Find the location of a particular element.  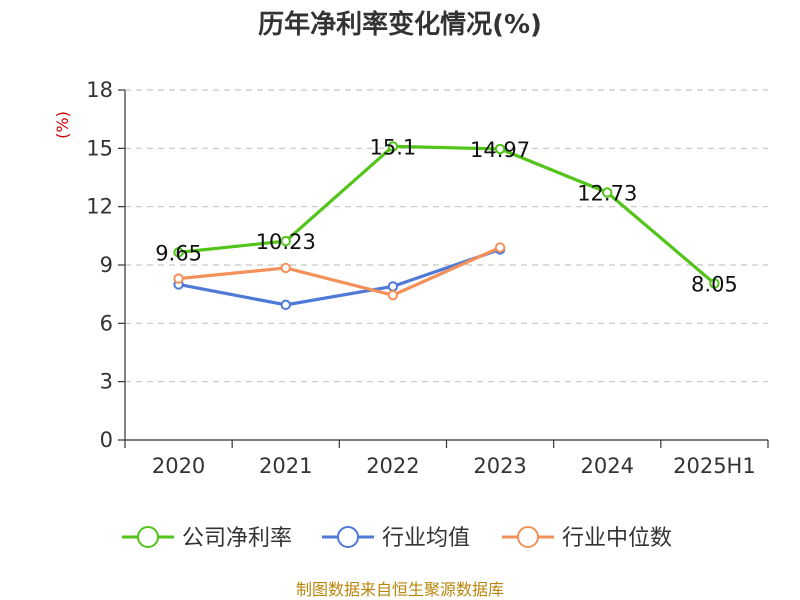

legend: 公司净利率 行业均值 行业中位数 is located at coordinates (397, 538).